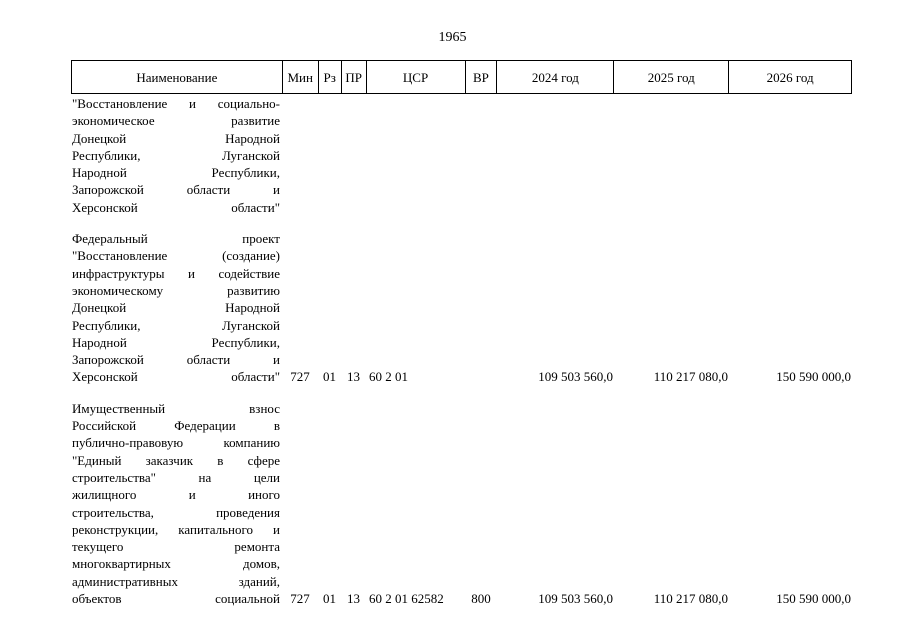  Describe the element at coordinates (354, 77) in the screenshot. I see `header-pr: ПР` at that location.